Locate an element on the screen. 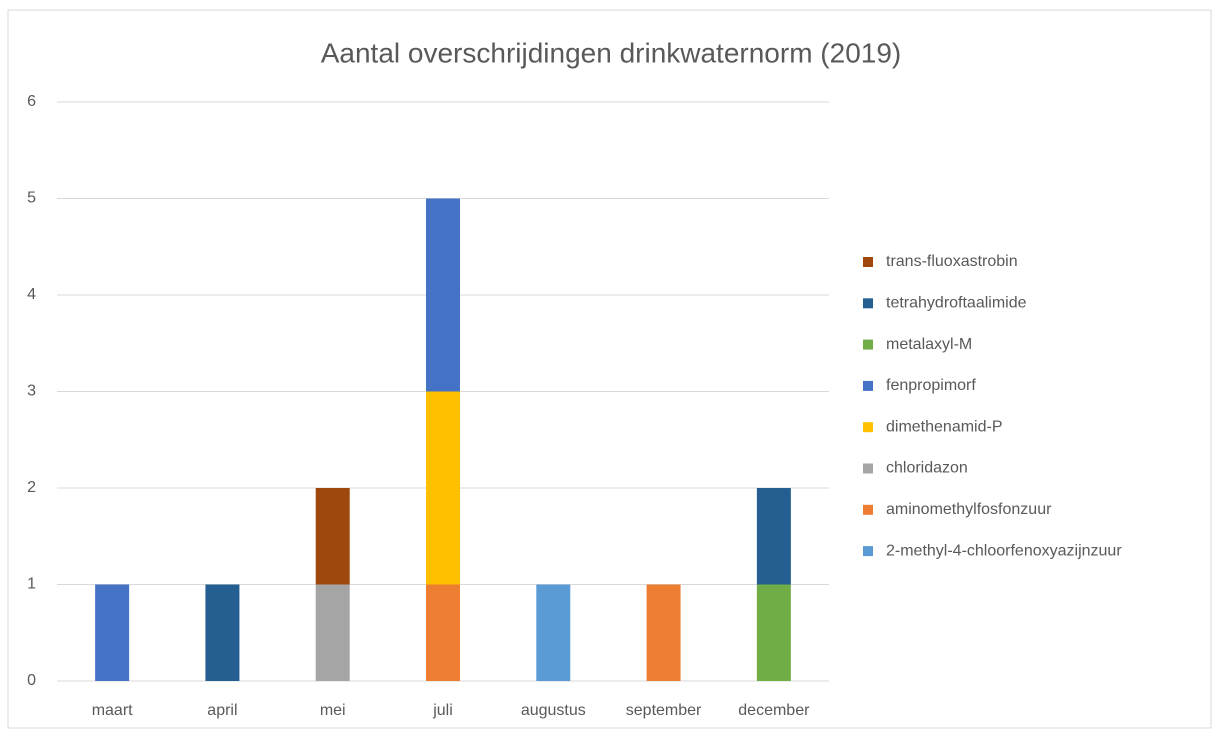  y-tick-label: 4 is located at coordinates (31, 294).